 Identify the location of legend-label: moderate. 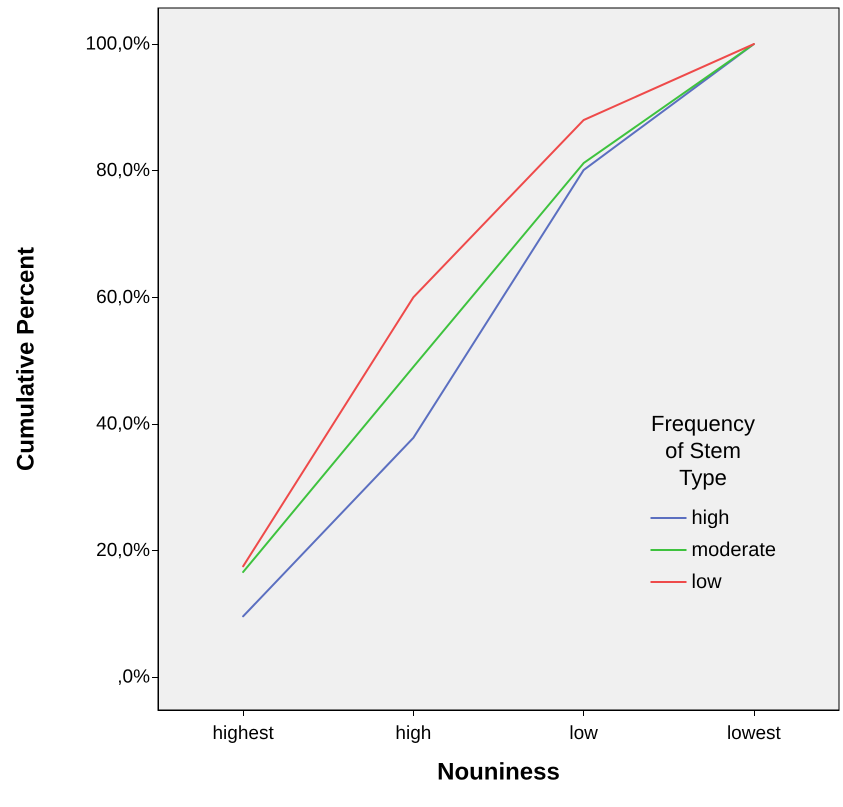
(734, 550).